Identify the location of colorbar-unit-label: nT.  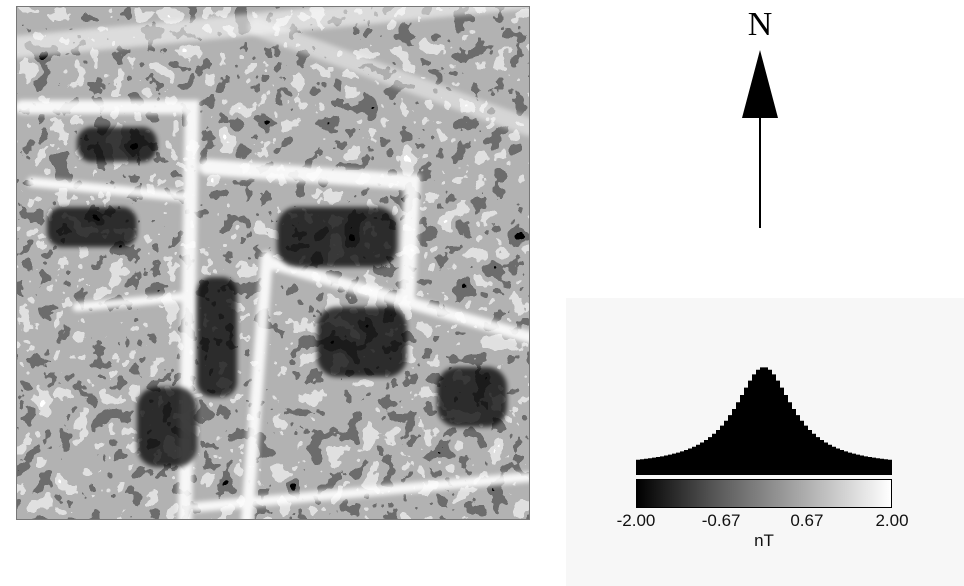
(764, 540).